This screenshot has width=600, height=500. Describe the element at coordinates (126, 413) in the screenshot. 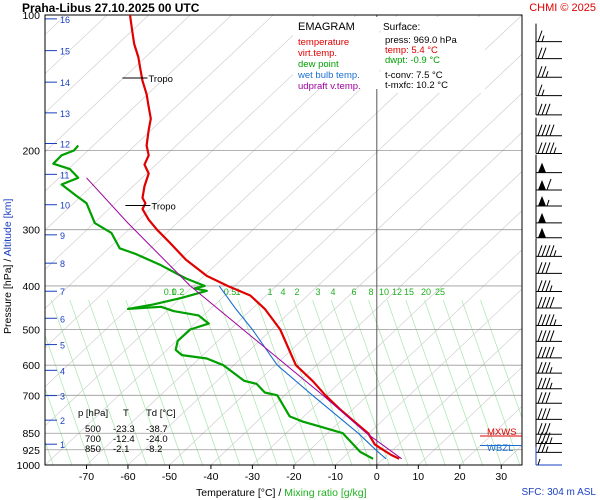

I see `table-header-t: T` at that location.